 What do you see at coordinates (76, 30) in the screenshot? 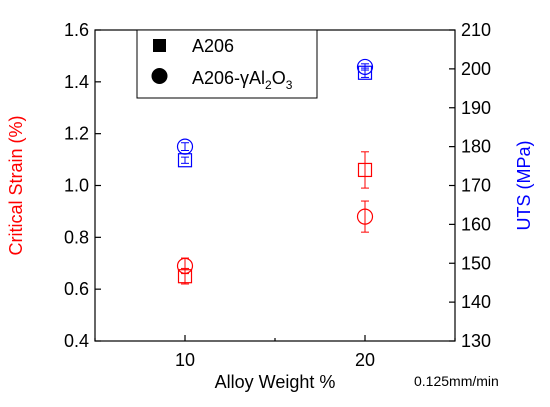
I see `left-tick-label: 1.6` at bounding box center [76, 30].